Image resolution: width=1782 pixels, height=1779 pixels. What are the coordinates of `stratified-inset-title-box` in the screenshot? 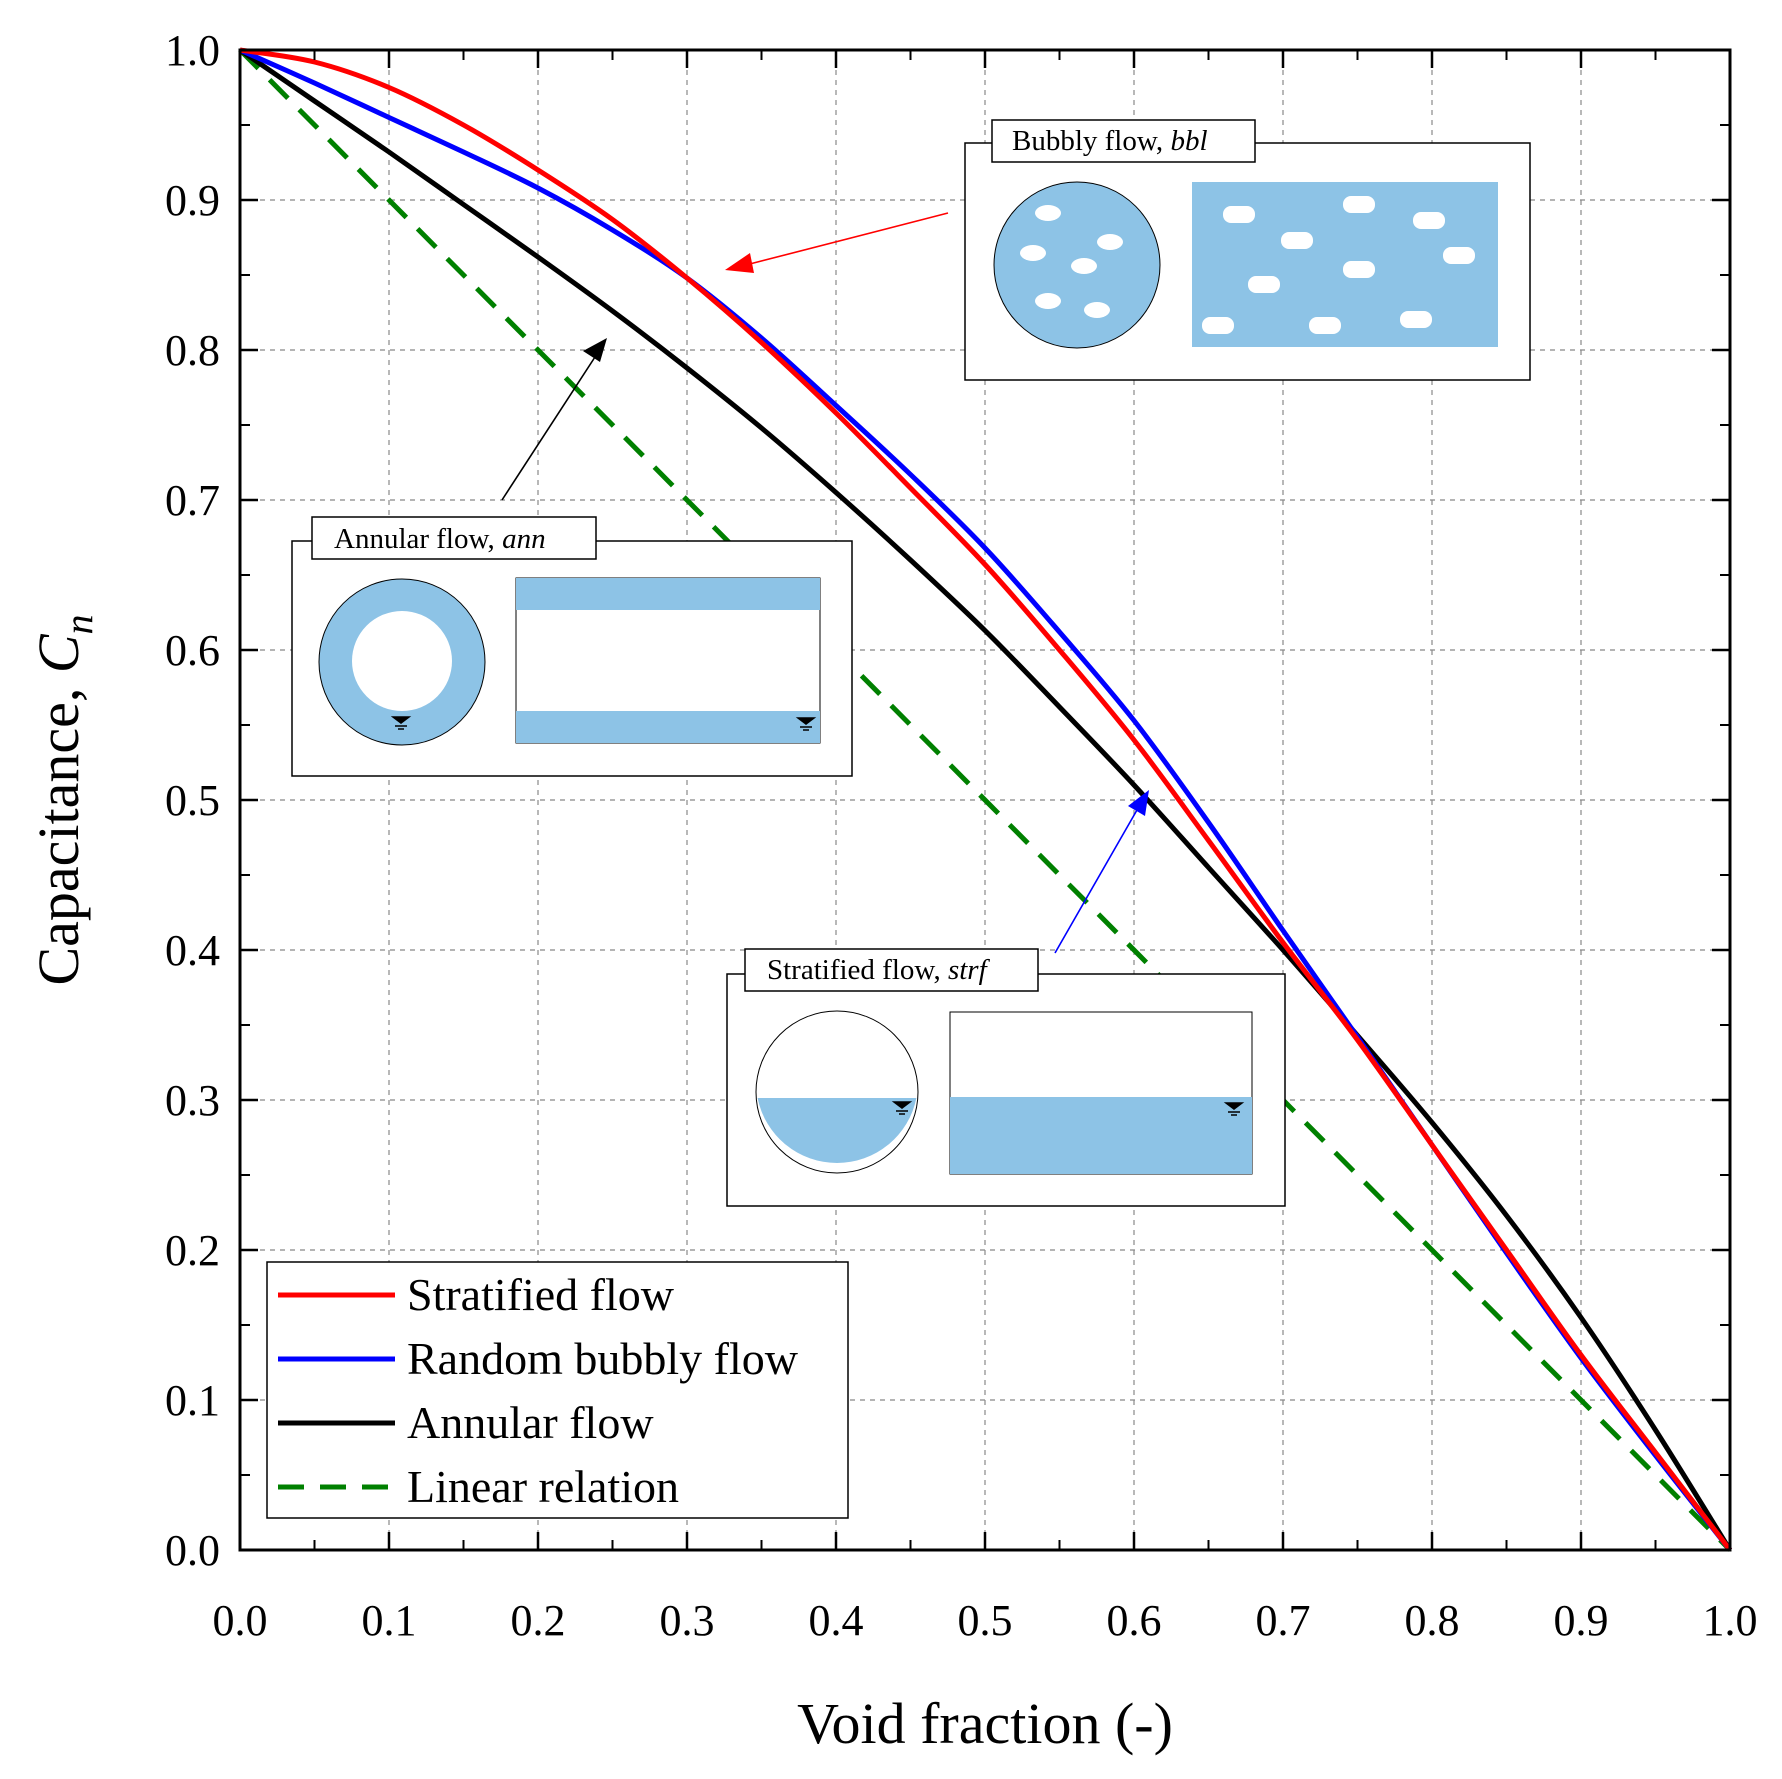 It's located at (891, 970).